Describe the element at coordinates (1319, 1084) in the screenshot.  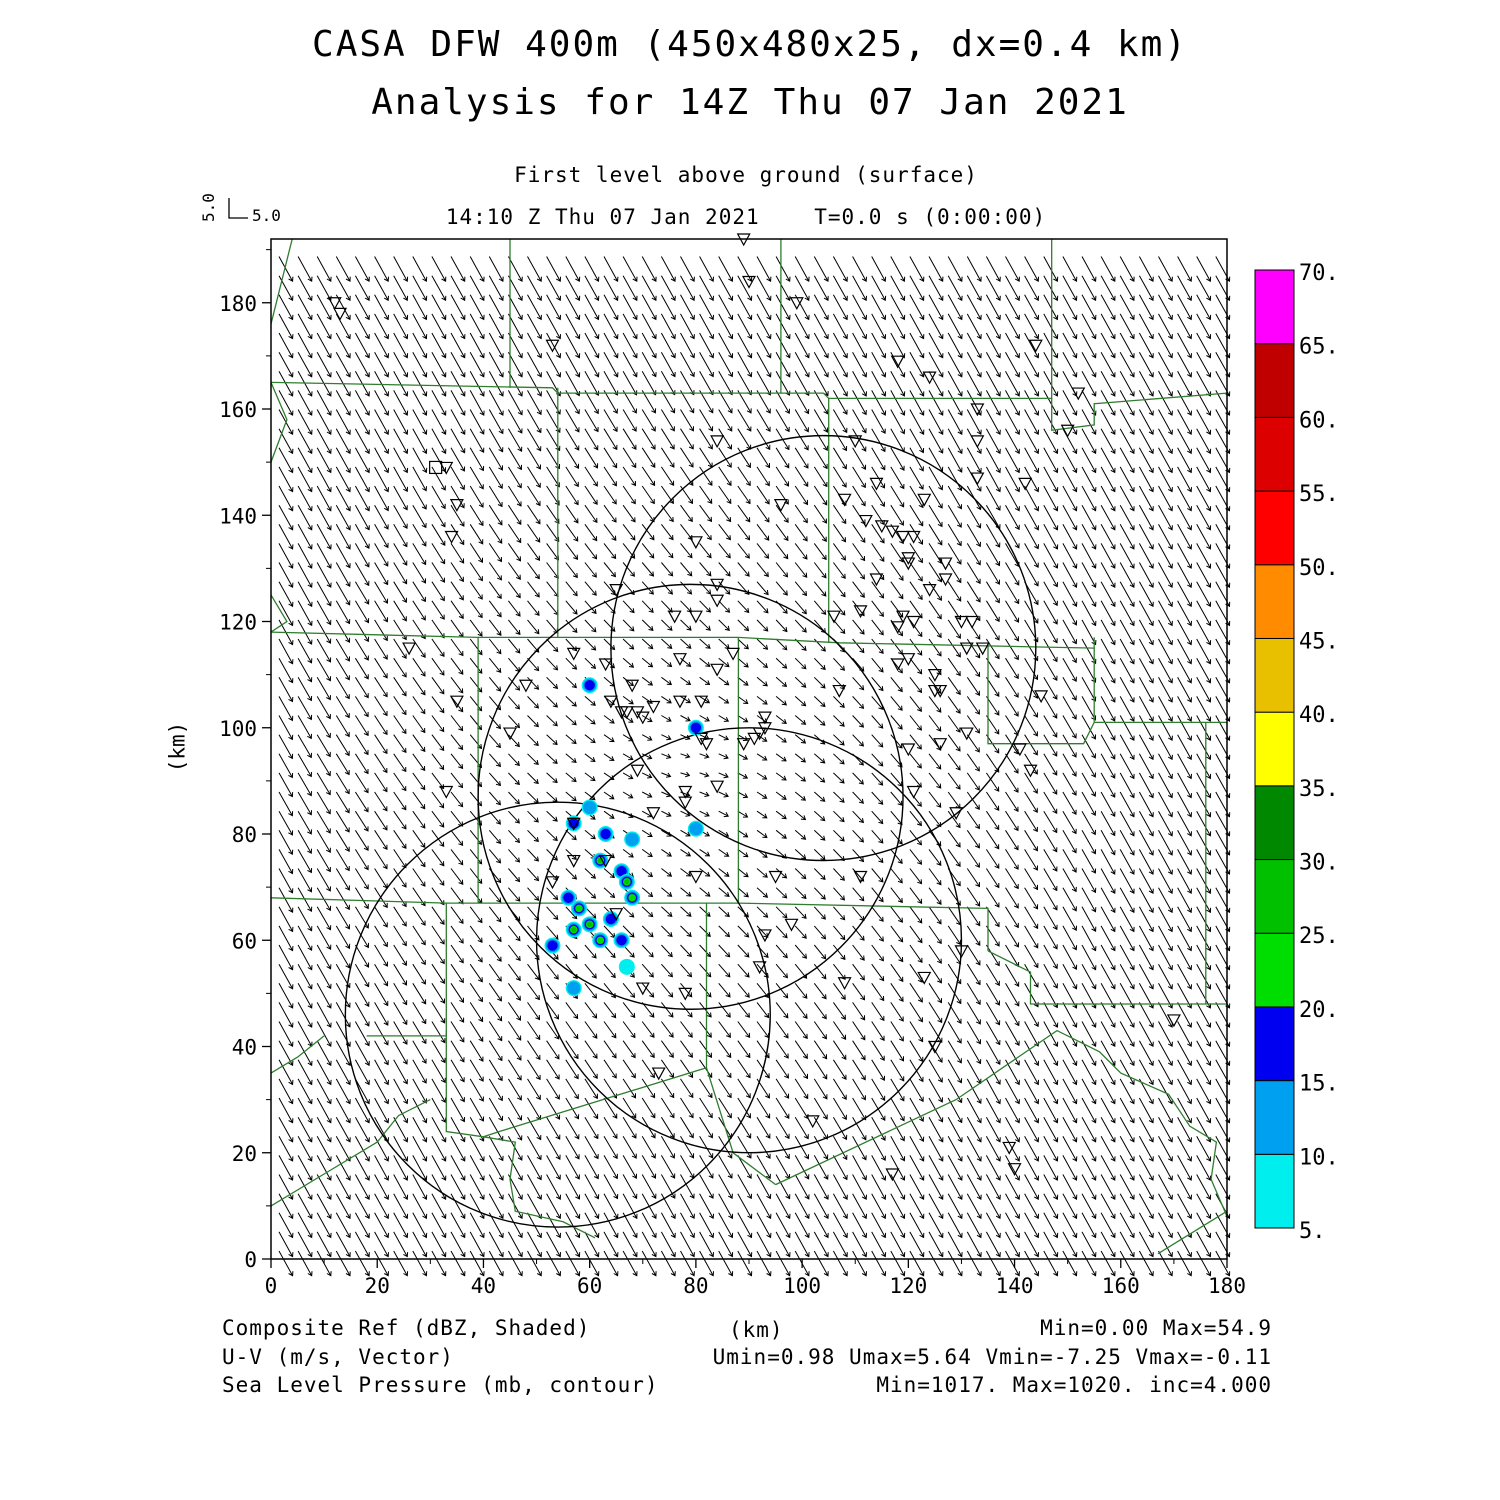
I see `colorbar-label: 15.` at that location.